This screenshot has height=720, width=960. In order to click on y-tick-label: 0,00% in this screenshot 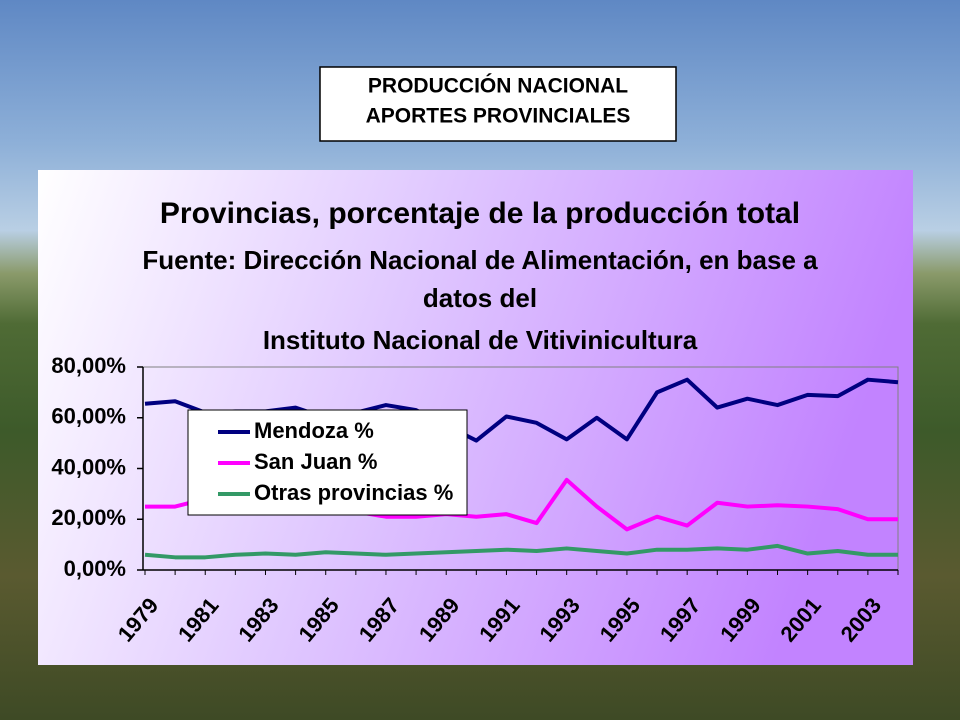, I will do `click(95, 568)`.